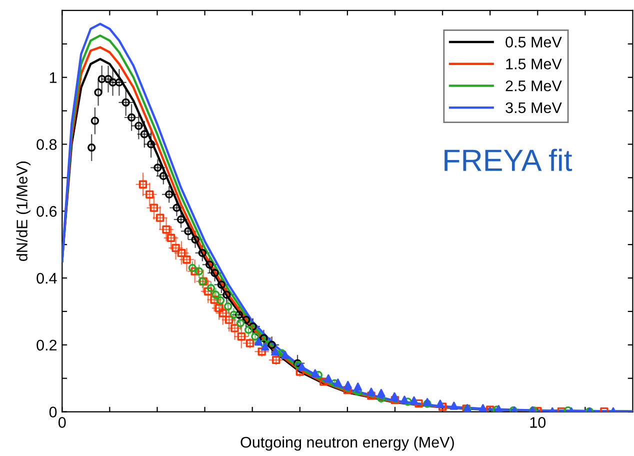 Image resolution: width=634 pixels, height=456 pixels. What do you see at coordinates (508, 160) in the screenshot?
I see `annotation: FREYA fit` at bounding box center [508, 160].